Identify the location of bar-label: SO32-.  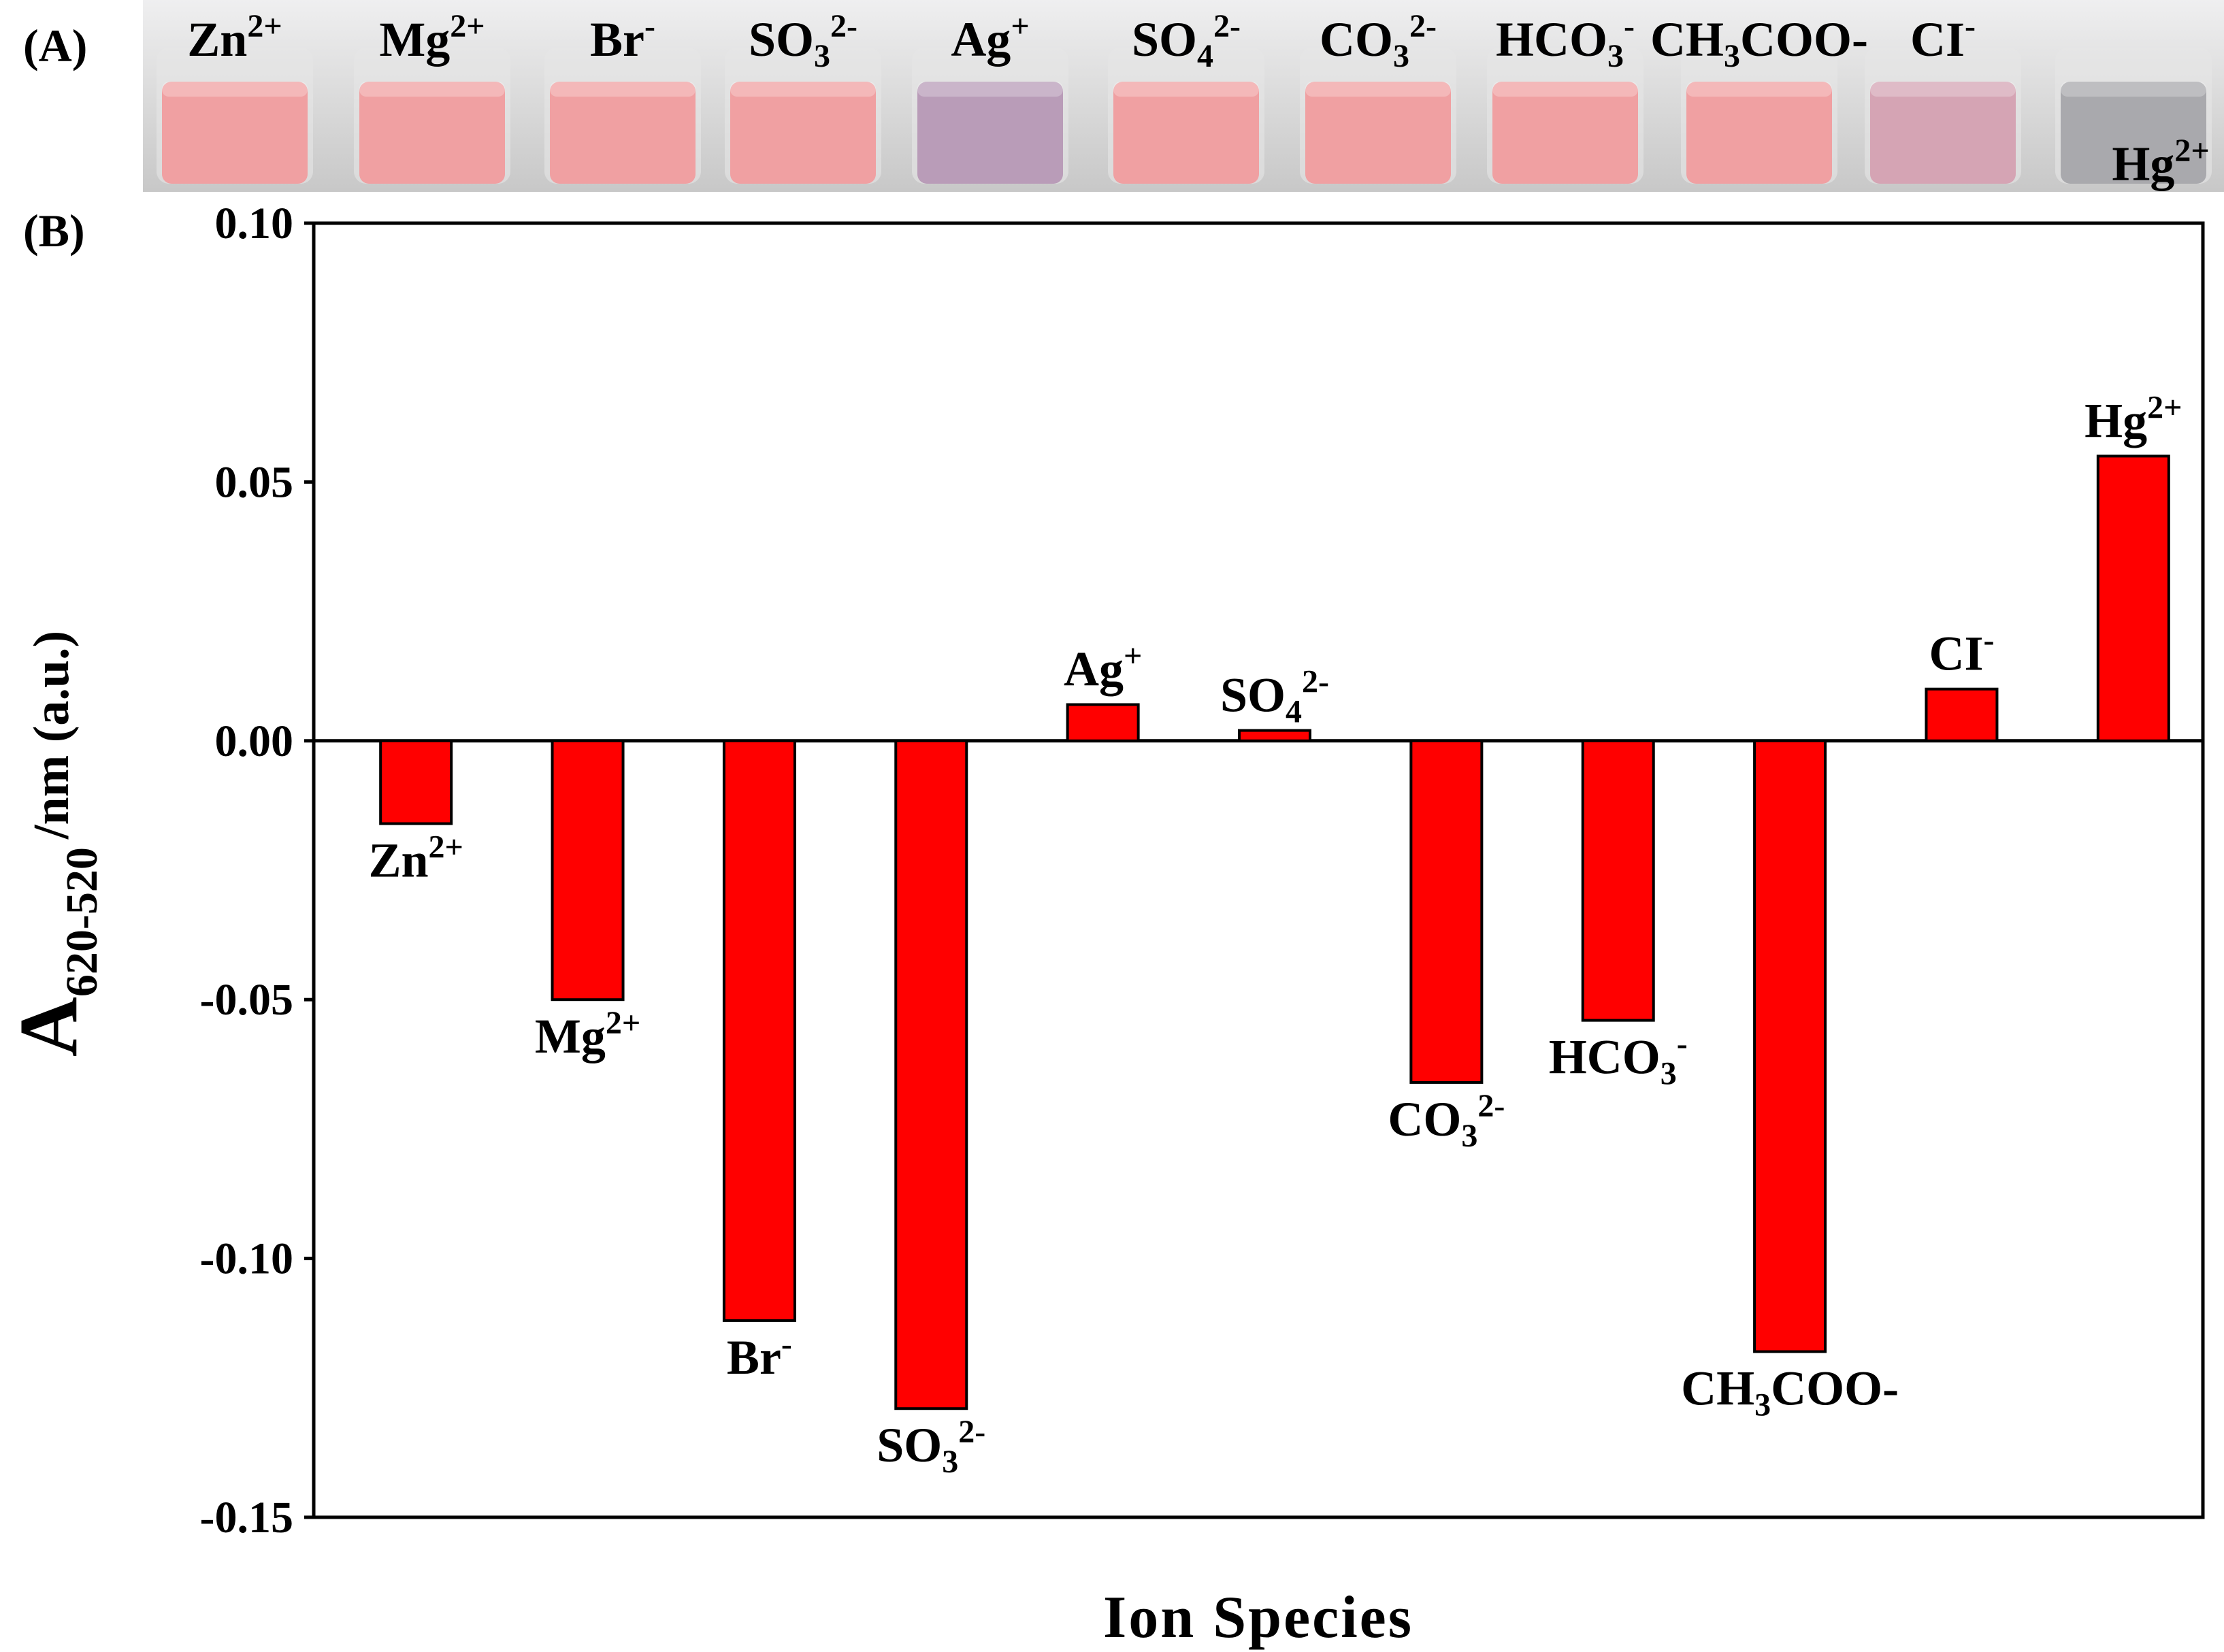
(931, 1447).